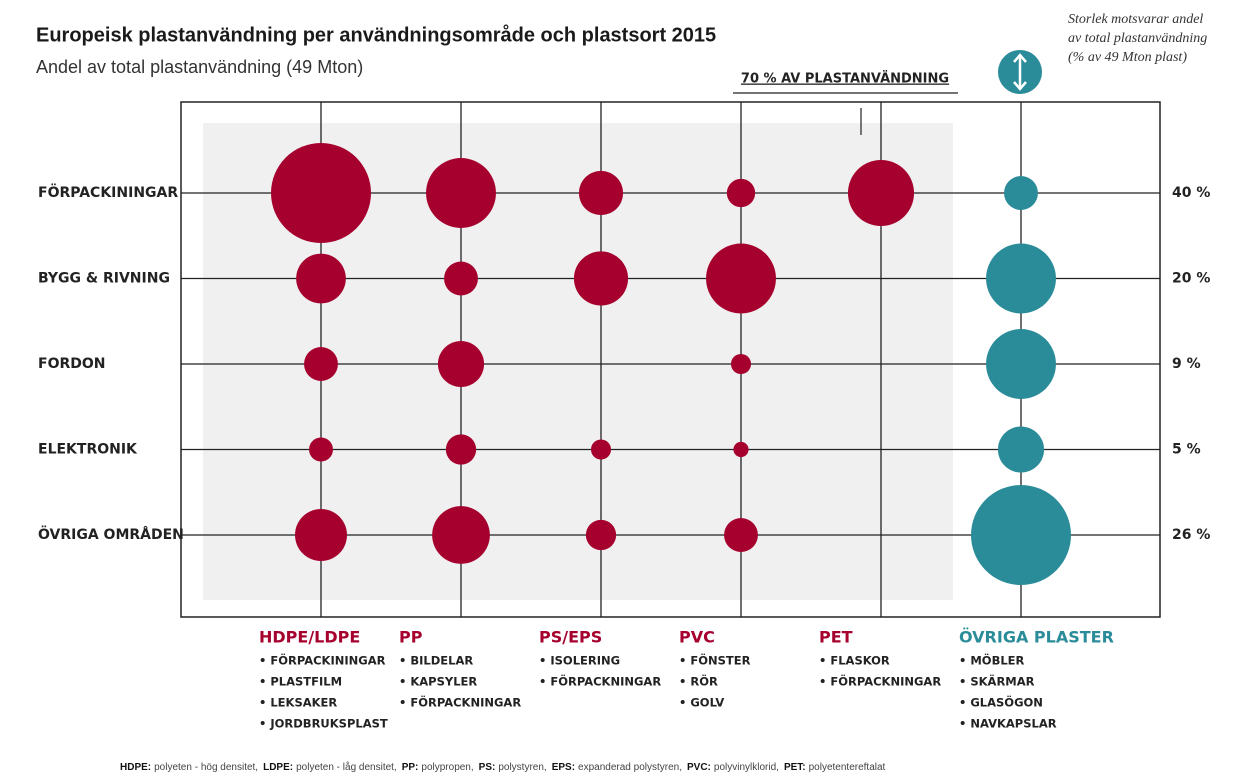 The image size is (1259, 782). What do you see at coordinates (298, 703) in the screenshot?
I see `column-item: • LEKSAKER` at bounding box center [298, 703].